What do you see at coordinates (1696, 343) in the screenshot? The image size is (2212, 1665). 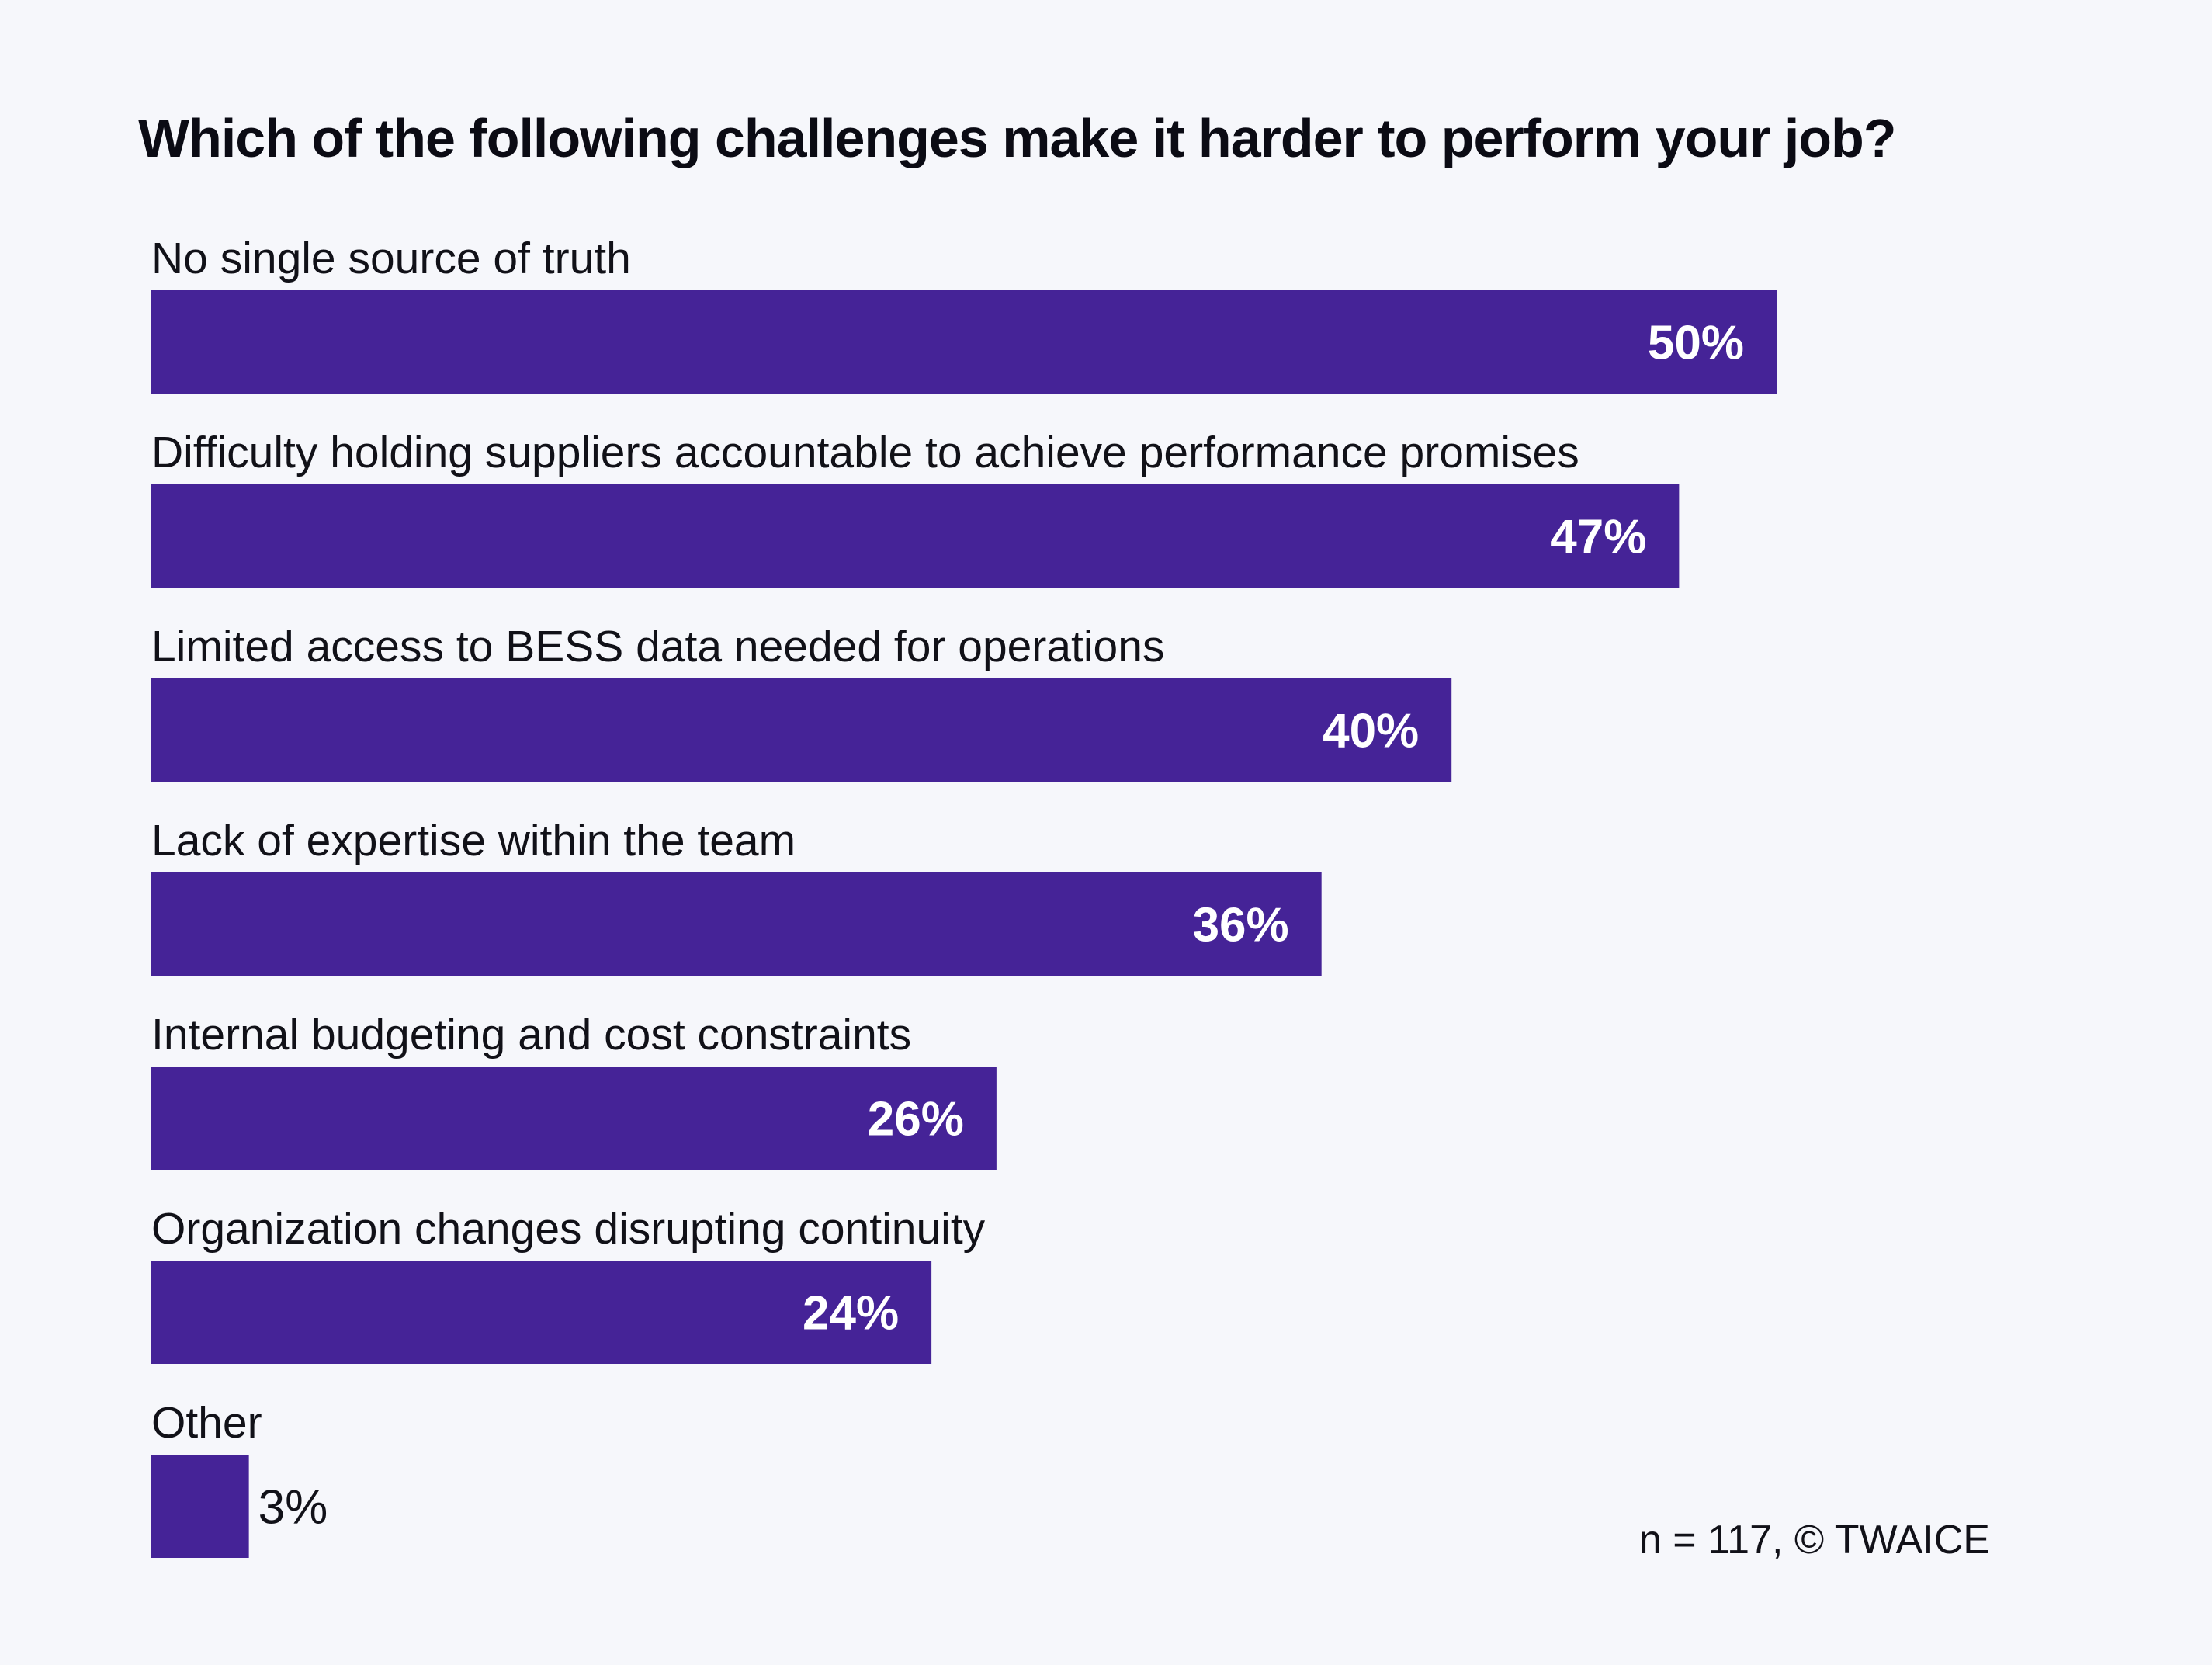 I see `value-label: 50%` at bounding box center [1696, 343].